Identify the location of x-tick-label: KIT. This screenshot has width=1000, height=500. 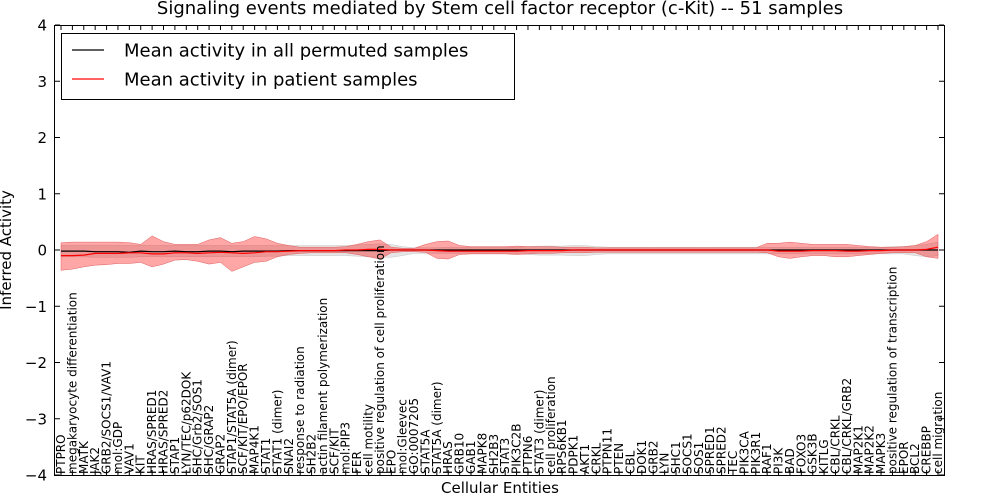
(141, 464).